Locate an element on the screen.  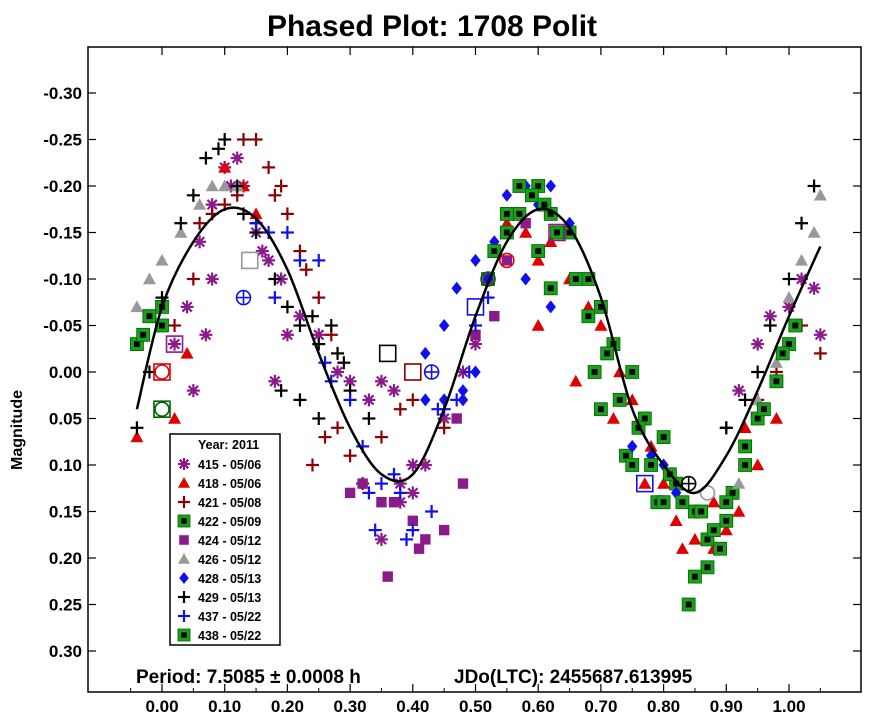
x-tick-label: 1.00 is located at coordinates (788, 706).